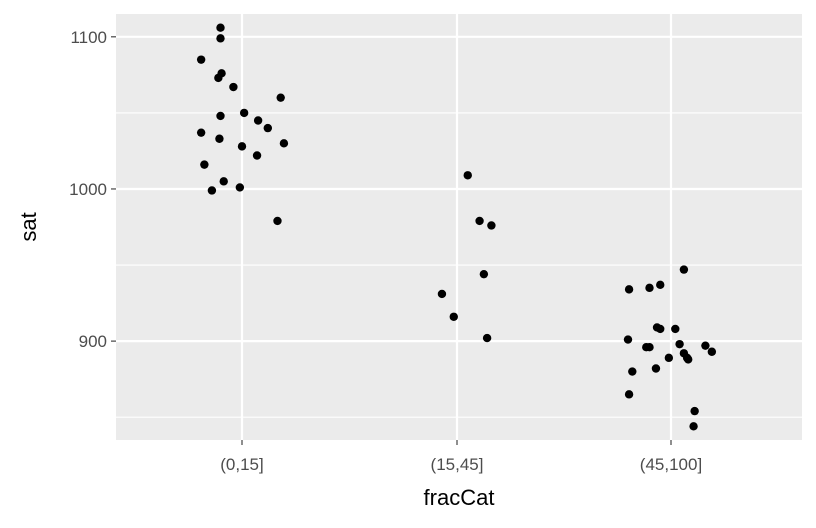 The height and width of the screenshot is (528, 816). I want to click on x-tick-label: (0,15], so click(241, 464).